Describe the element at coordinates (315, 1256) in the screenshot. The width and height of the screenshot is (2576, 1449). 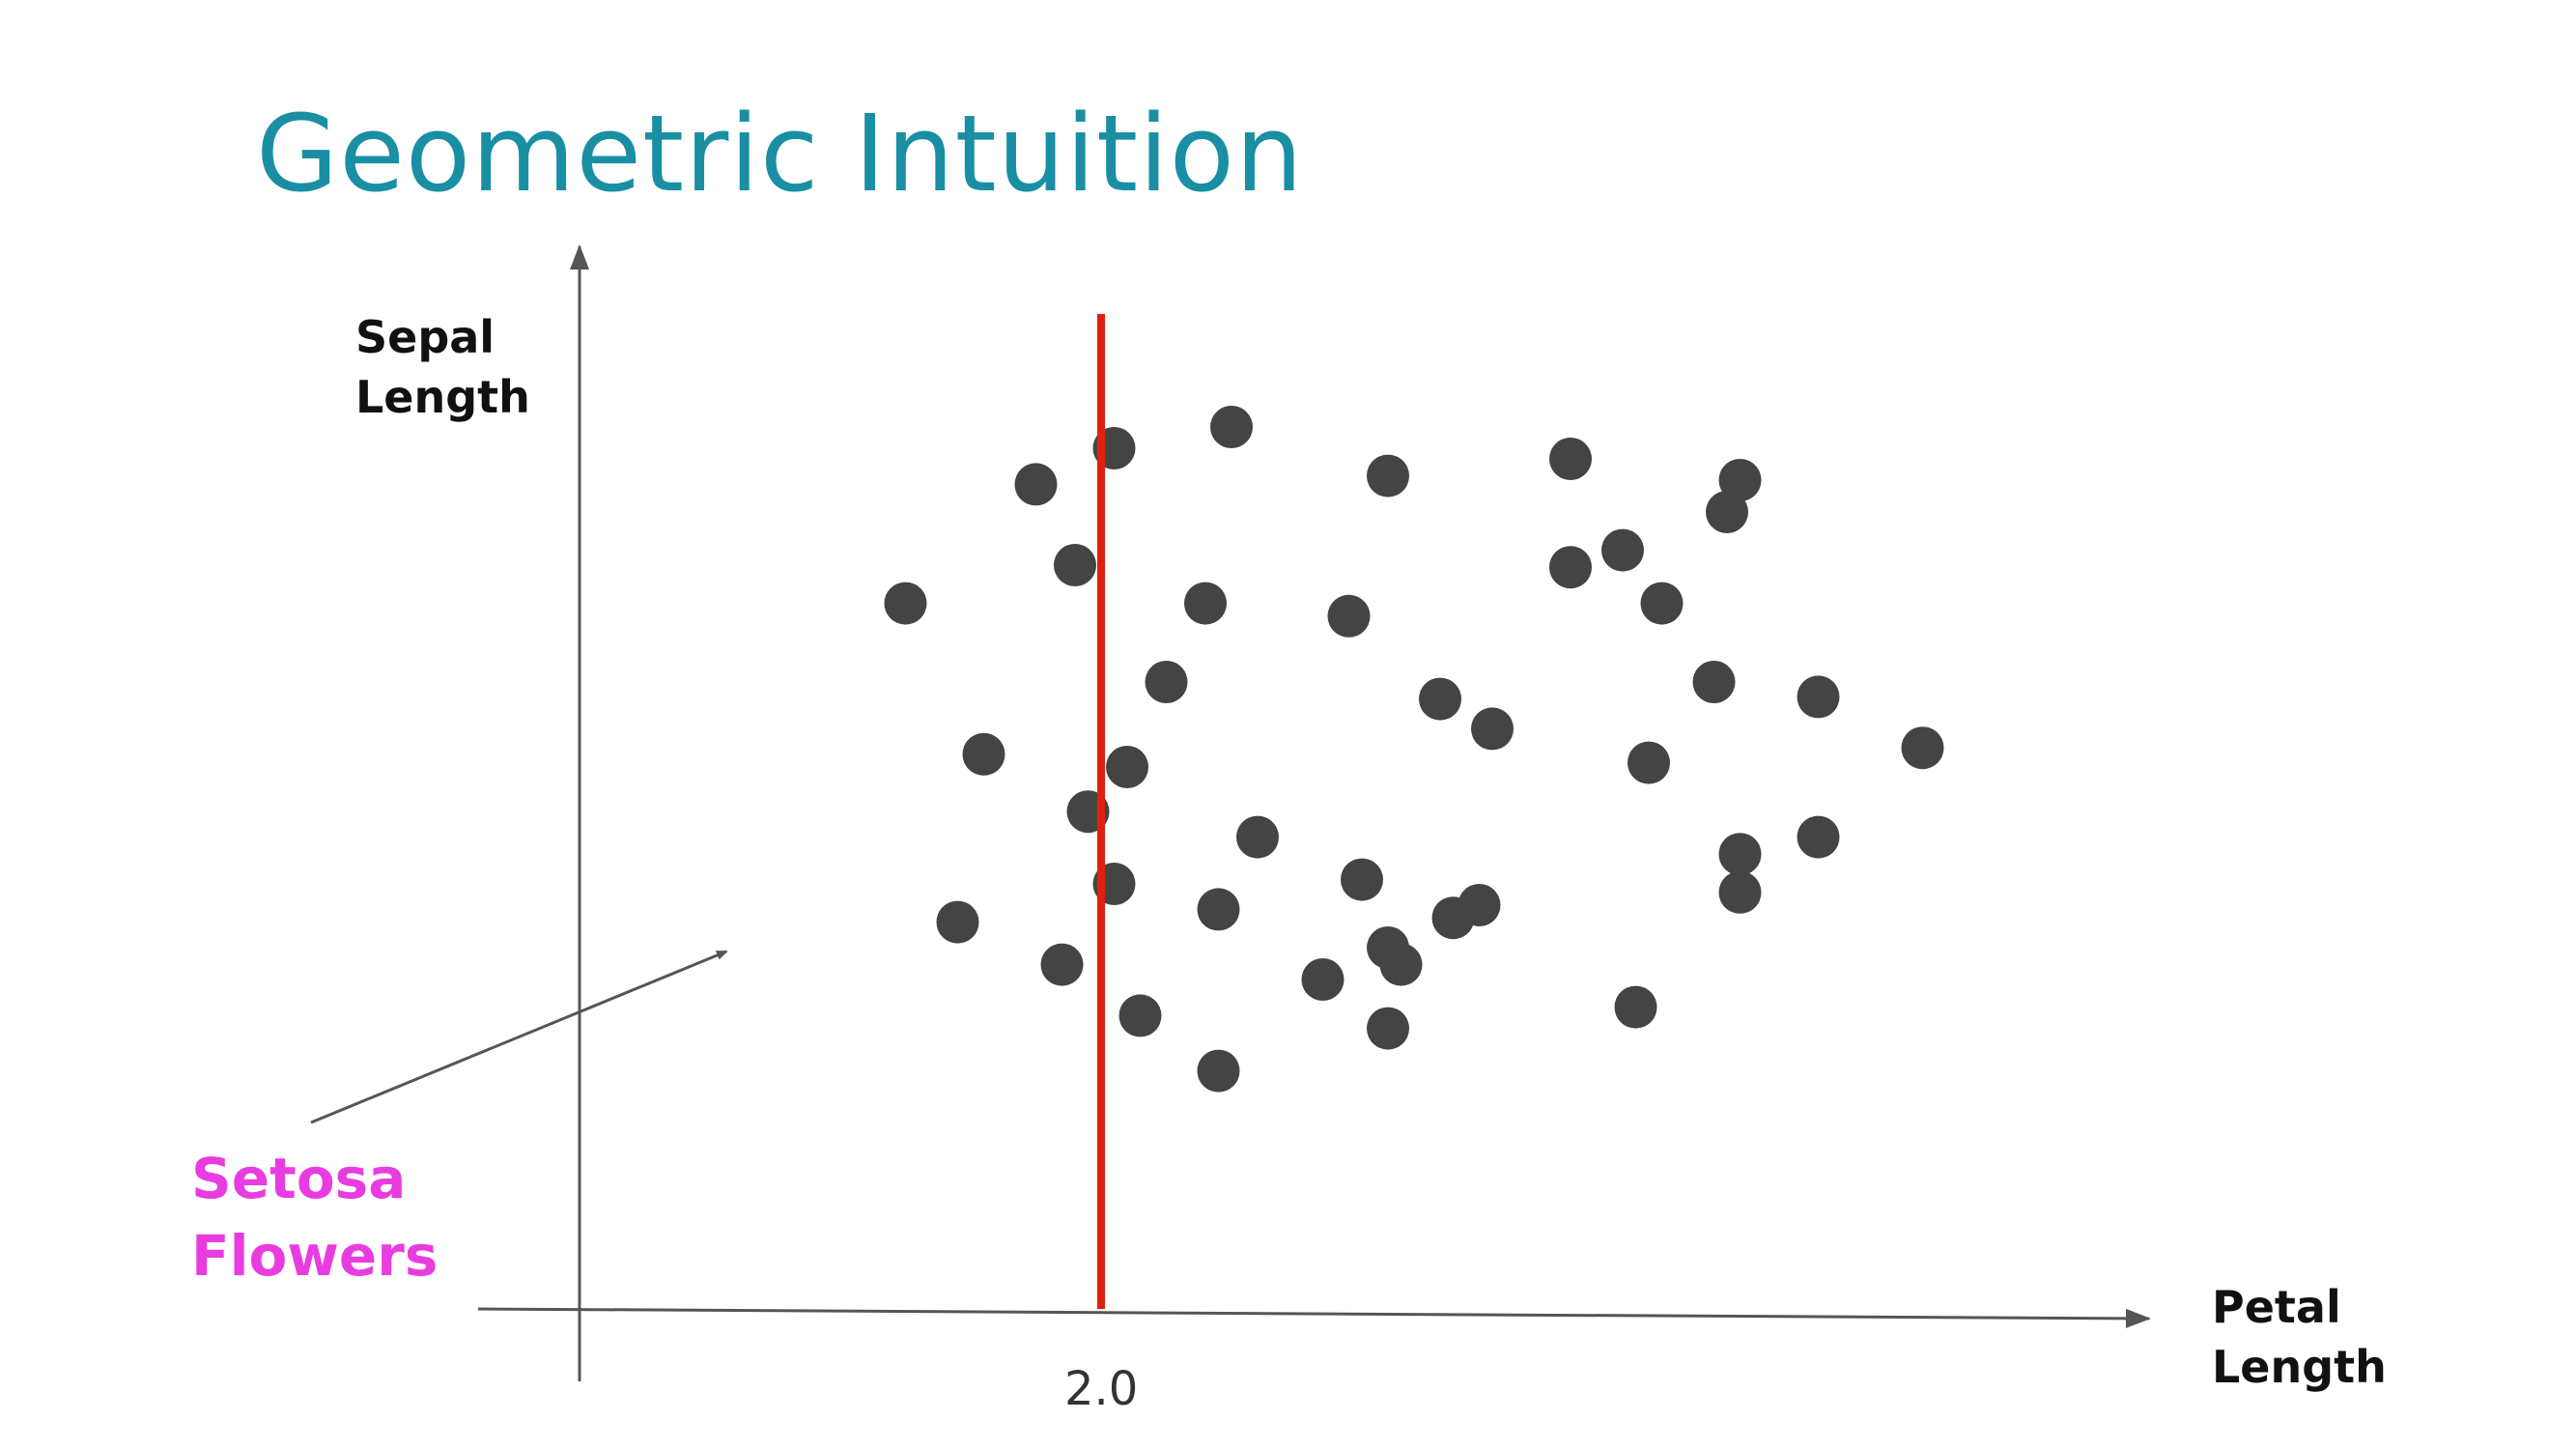
I see `annotation-line-2: Flowers` at that location.